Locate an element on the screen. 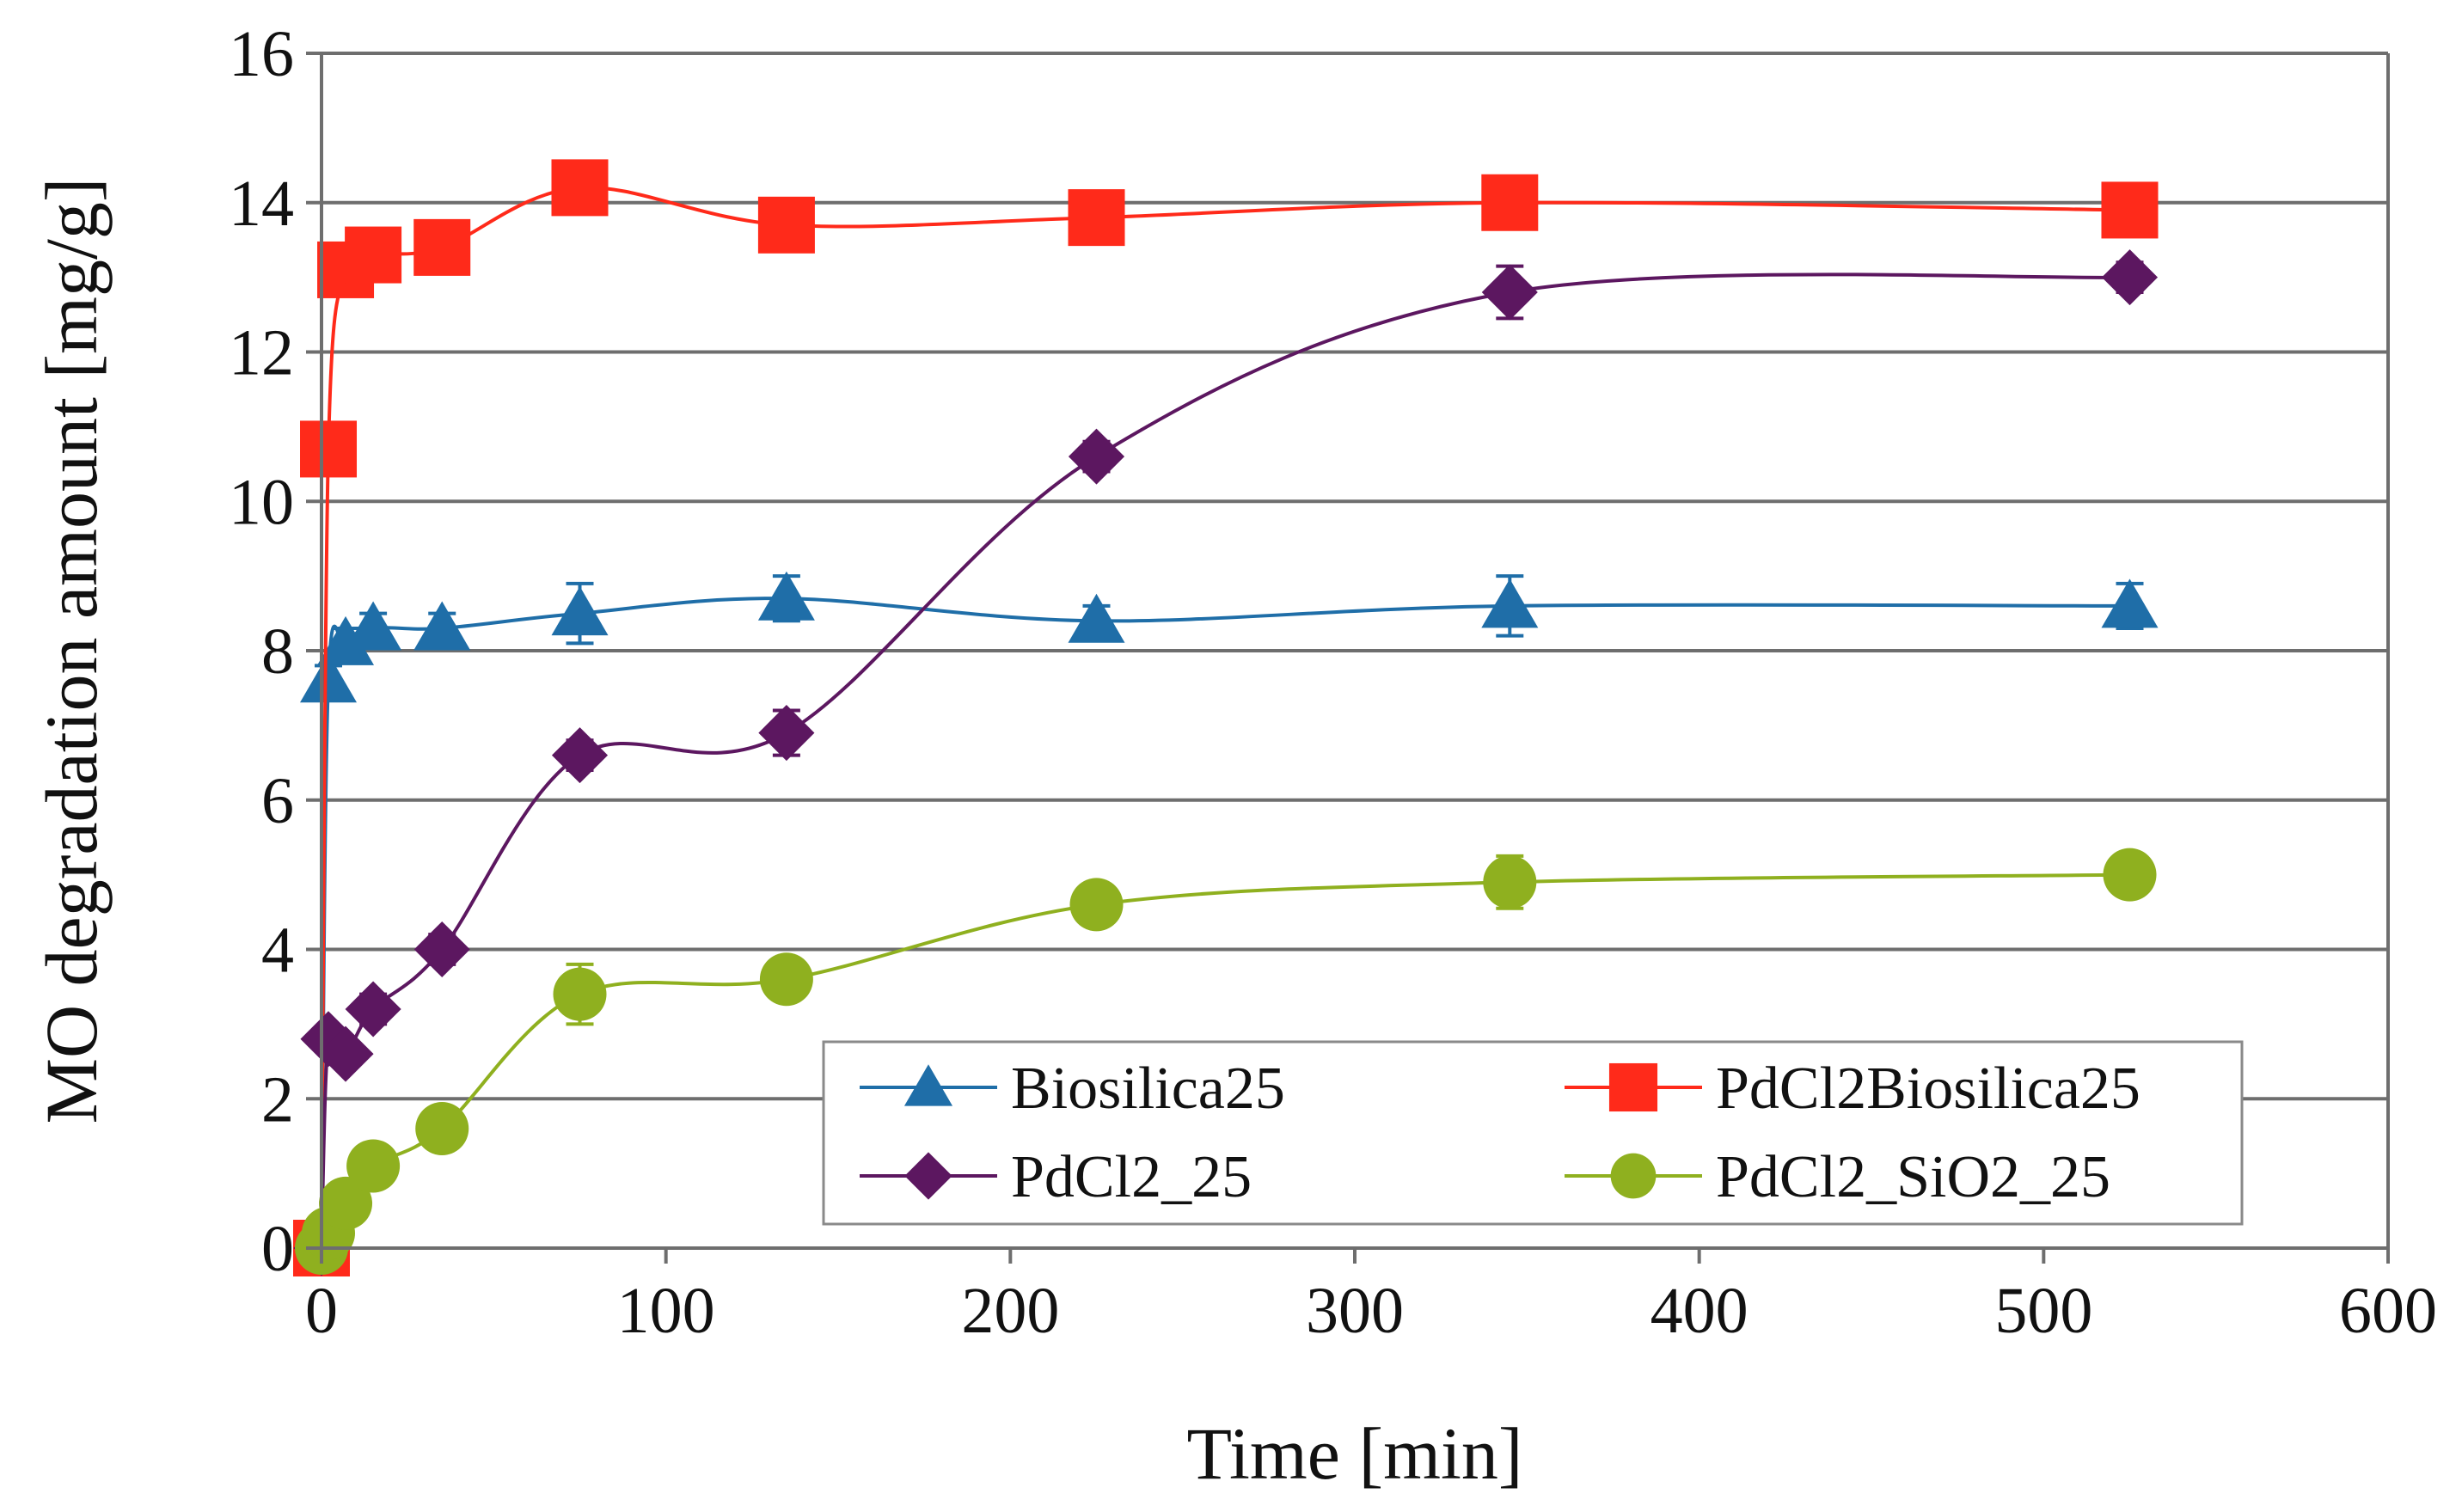  x-axis-title: Time [min] is located at coordinates (1354, 1453).